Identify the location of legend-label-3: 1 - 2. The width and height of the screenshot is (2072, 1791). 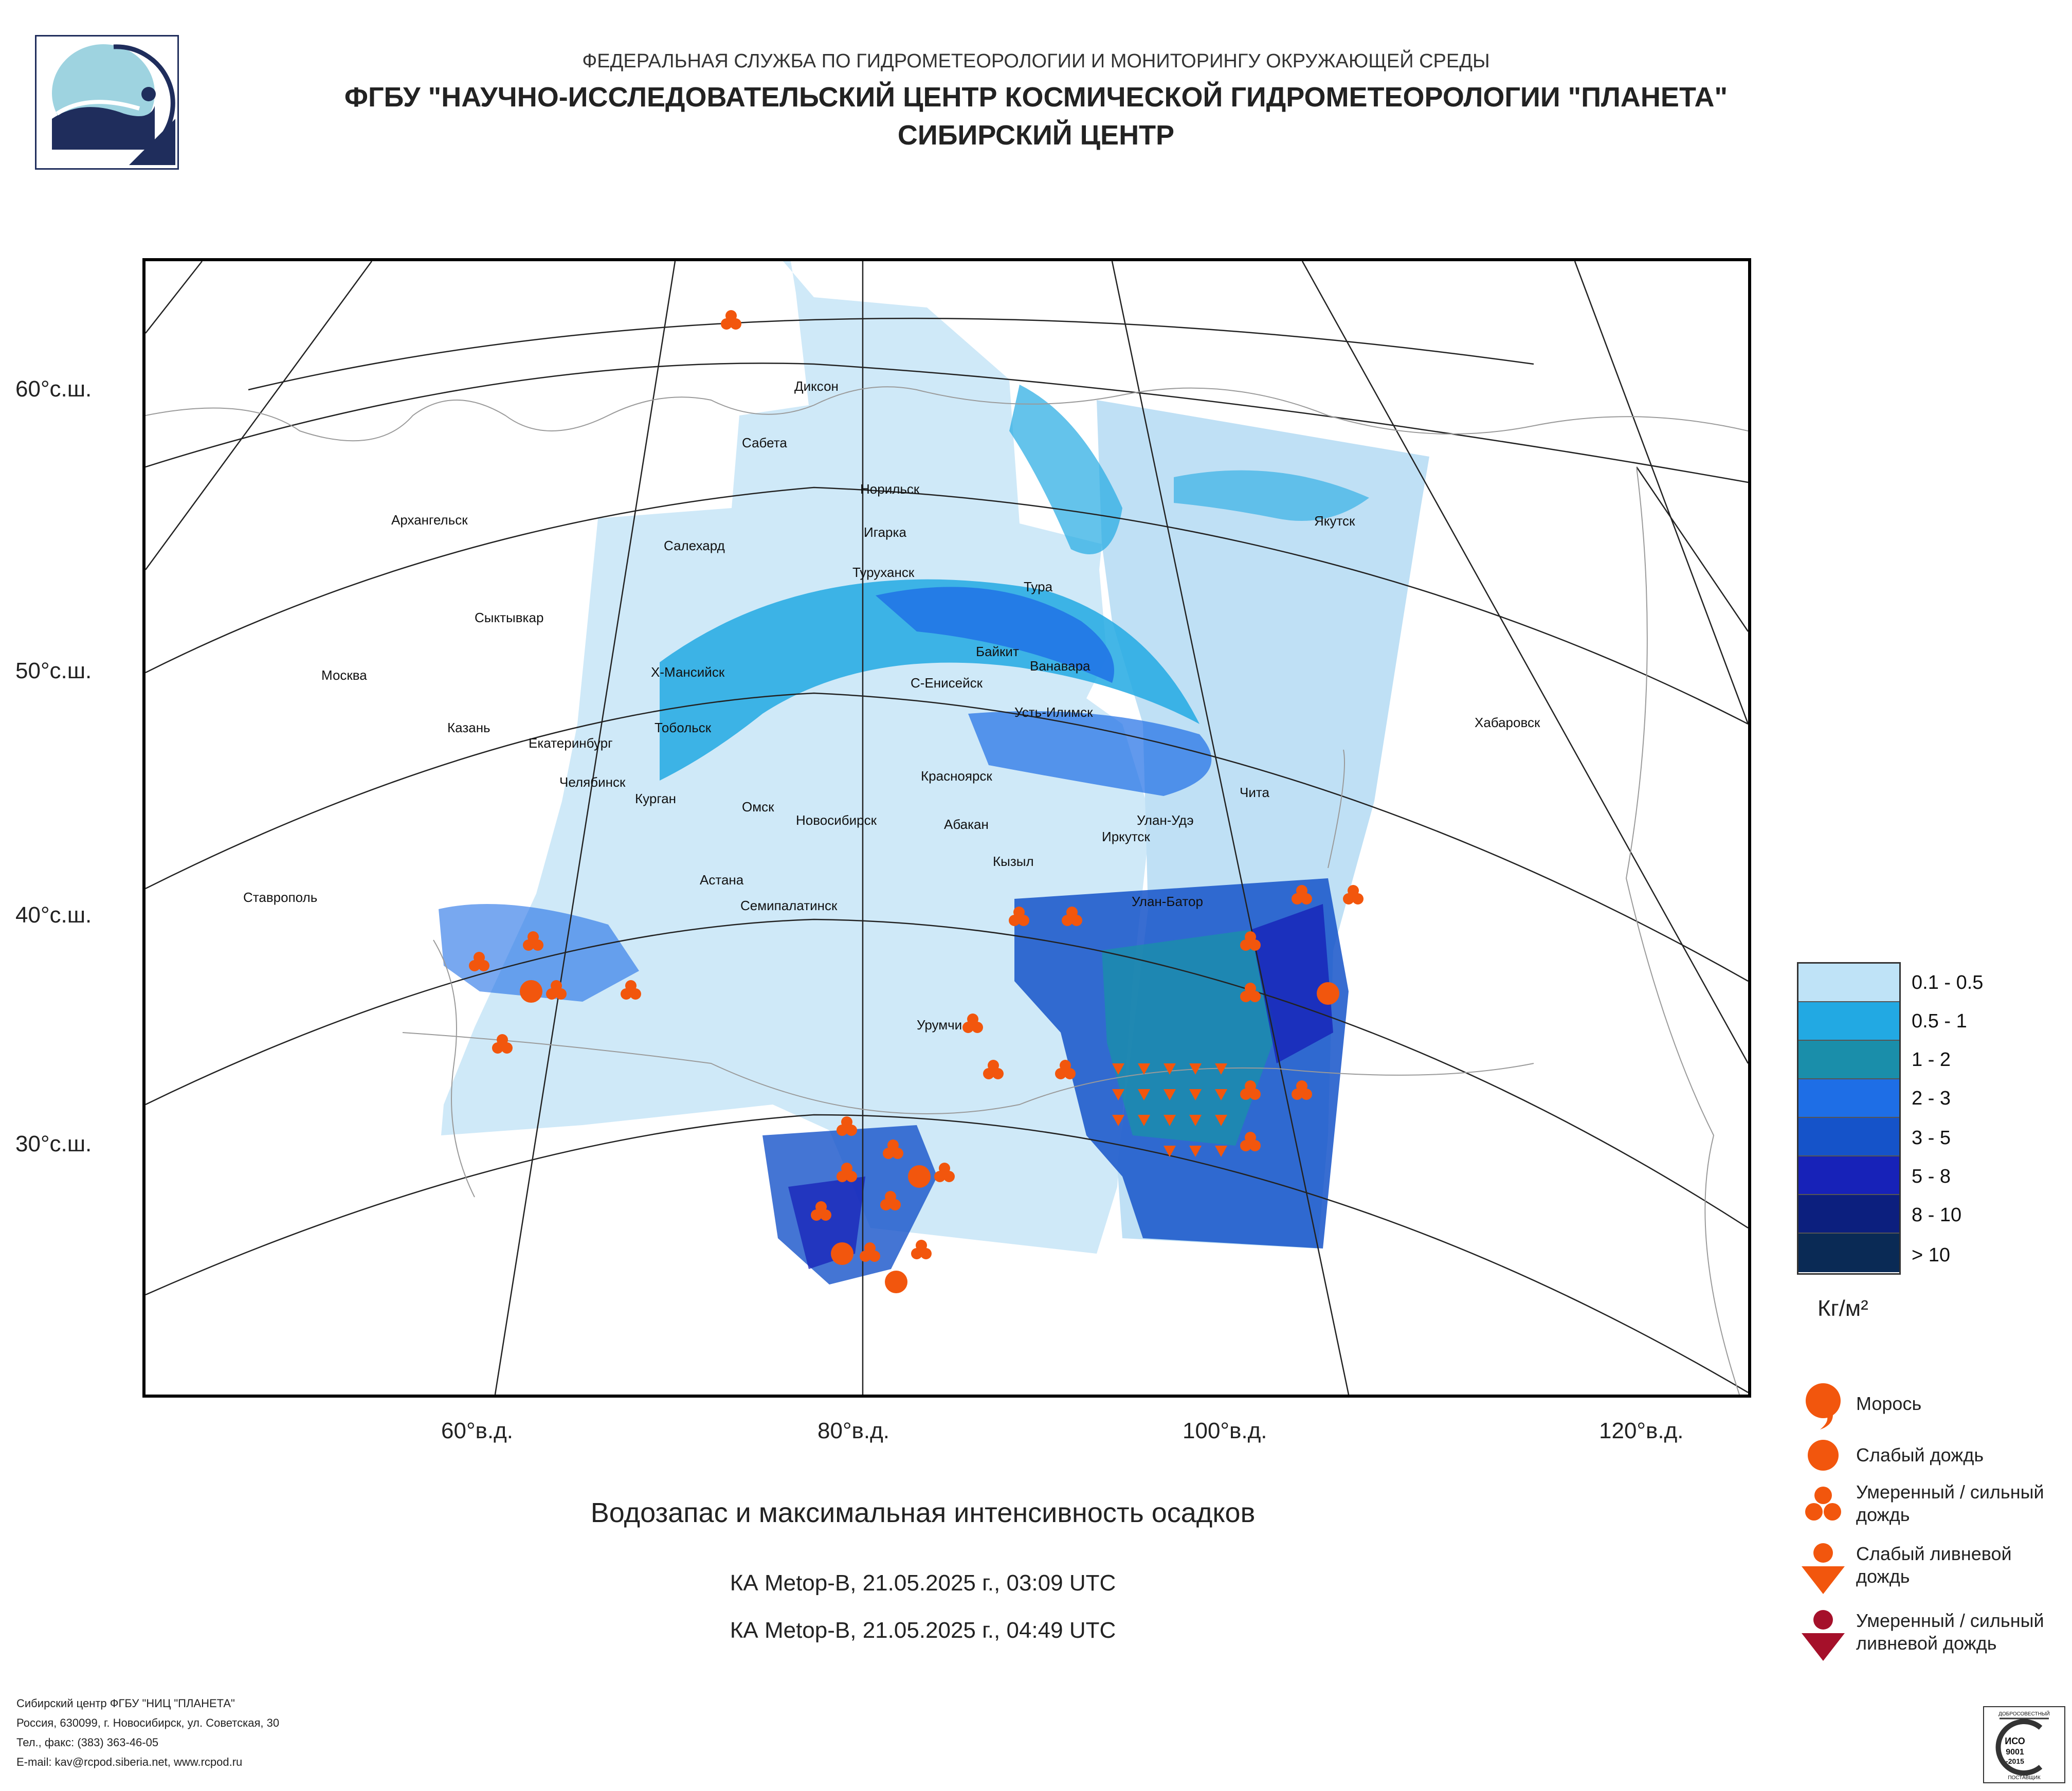
(1931, 1060).